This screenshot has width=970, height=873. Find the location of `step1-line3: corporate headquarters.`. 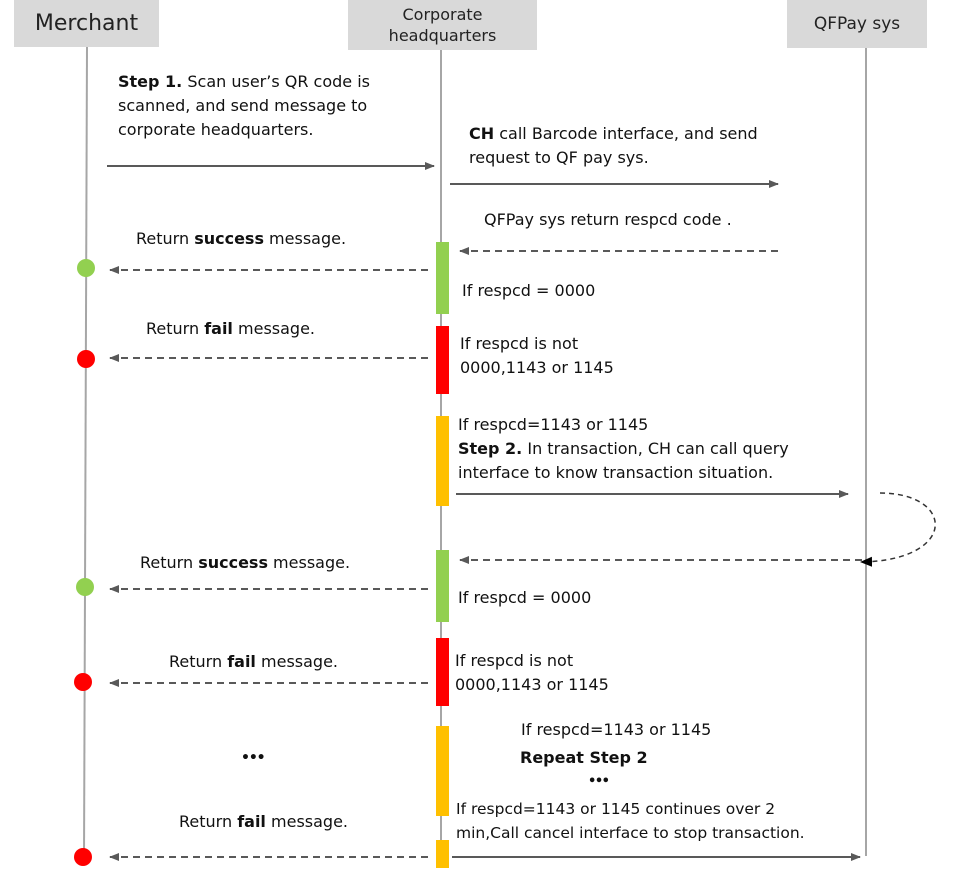

step1-line3: corporate headquarters. is located at coordinates (216, 129).